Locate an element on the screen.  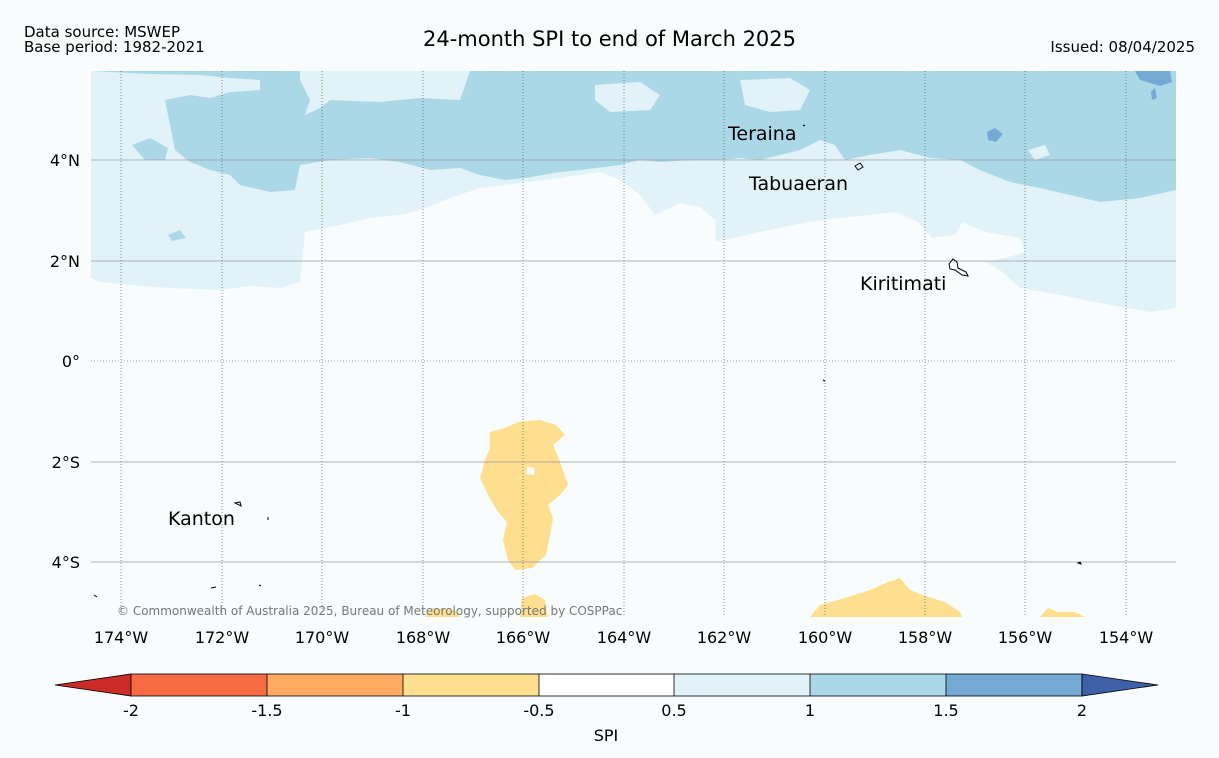
colorbar-tick-label: 1 is located at coordinates (810, 710).